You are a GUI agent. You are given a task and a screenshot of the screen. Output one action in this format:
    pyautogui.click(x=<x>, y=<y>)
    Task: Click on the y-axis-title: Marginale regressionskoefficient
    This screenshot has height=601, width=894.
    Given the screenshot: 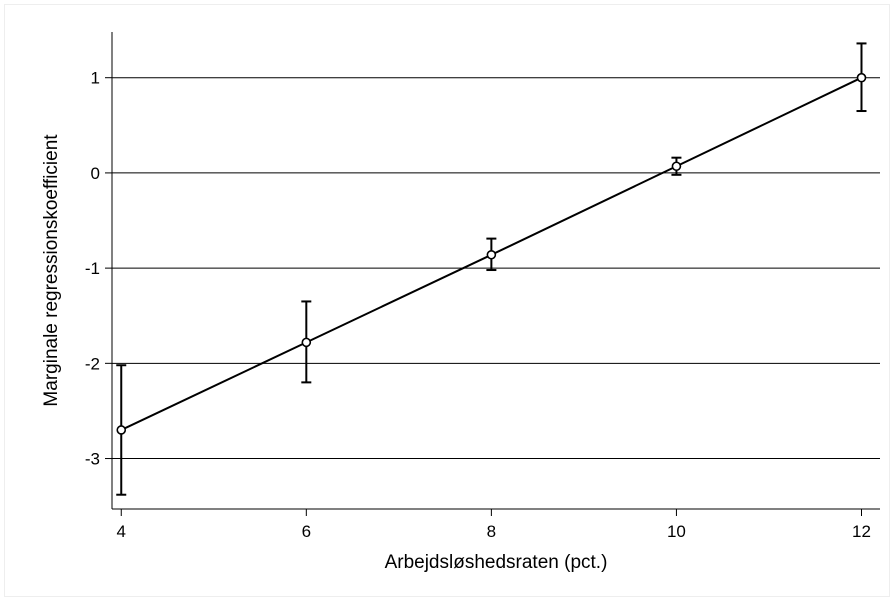 What is the action you would take?
    pyautogui.click(x=51, y=270)
    